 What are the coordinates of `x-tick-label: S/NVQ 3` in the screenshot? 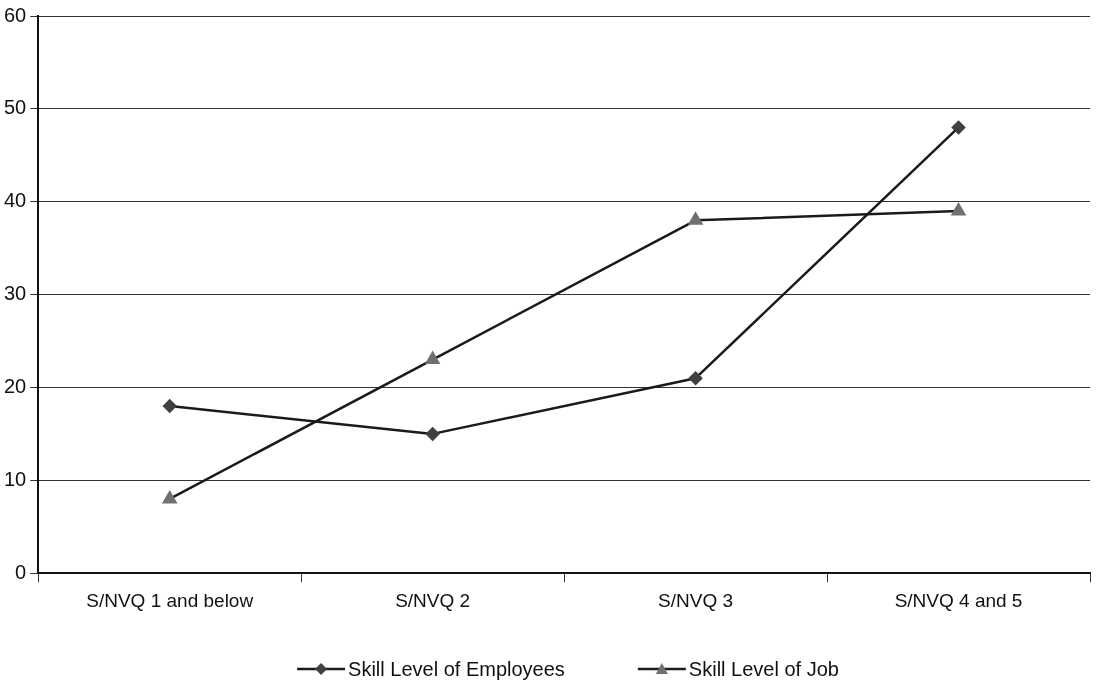 It's located at (696, 600).